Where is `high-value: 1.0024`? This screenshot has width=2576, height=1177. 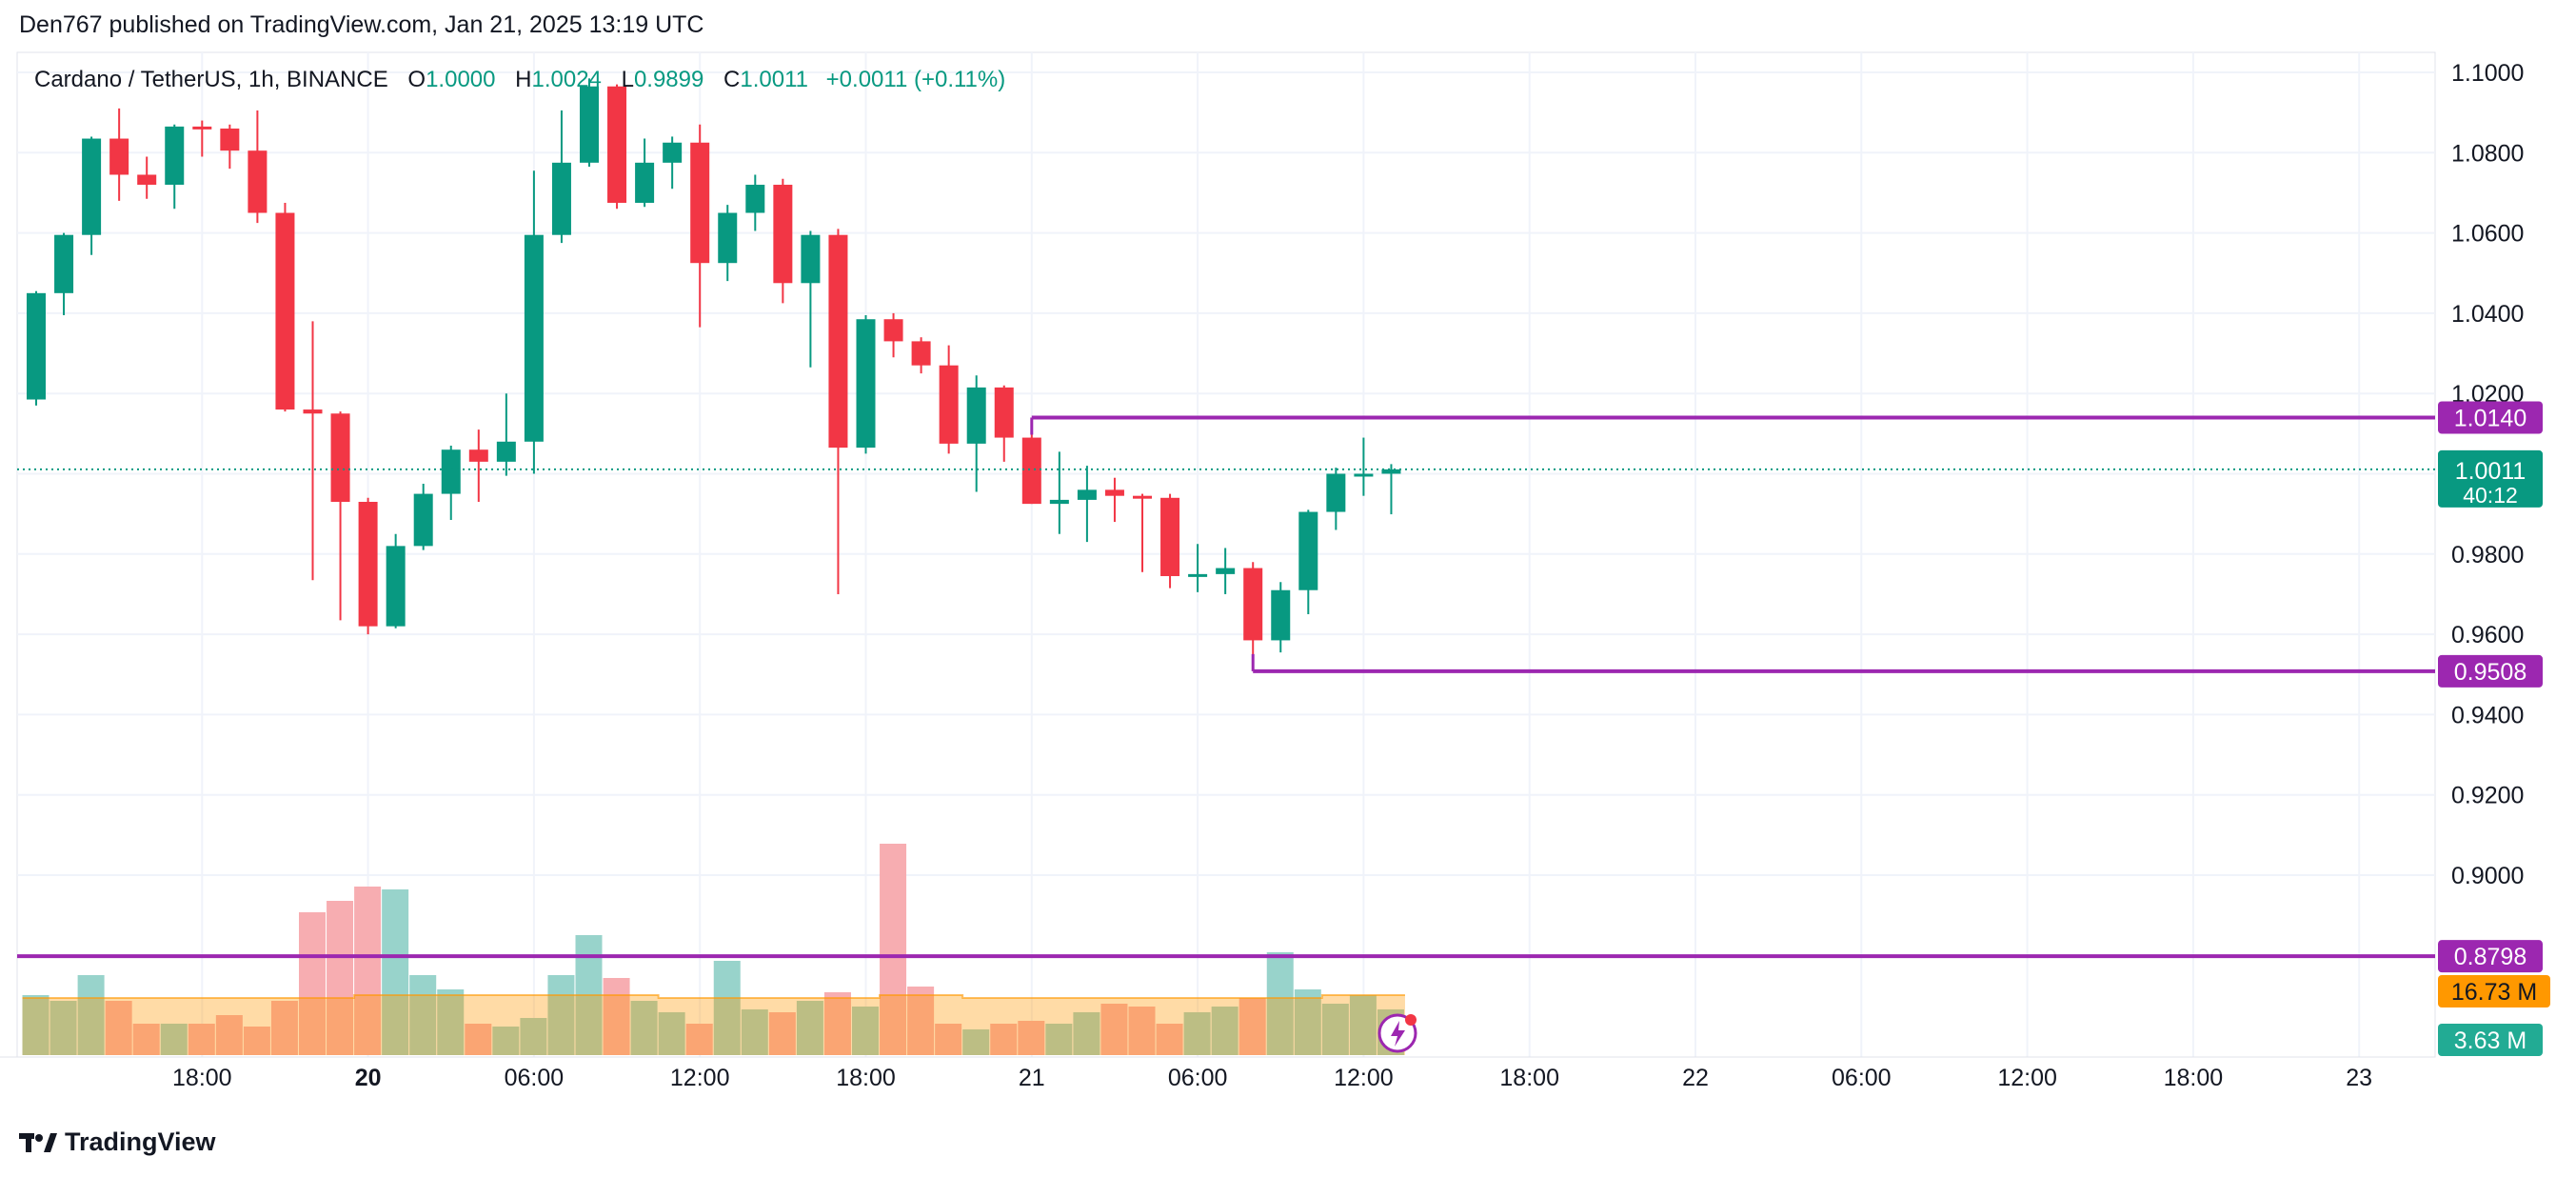 high-value: 1.0024 is located at coordinates (566, 79).